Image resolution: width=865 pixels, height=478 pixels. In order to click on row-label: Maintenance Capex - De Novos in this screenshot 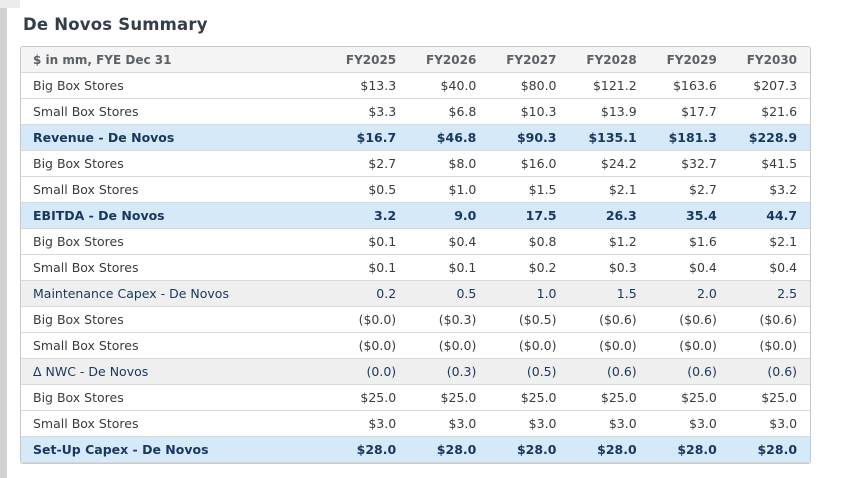, I will do `click(131, 293)`.